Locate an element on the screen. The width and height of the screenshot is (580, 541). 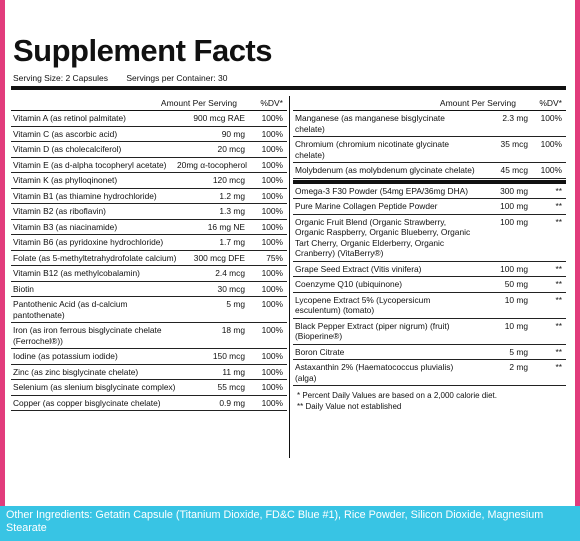
nutrient-amount: 90 mg is located at coordinates (233, 133).